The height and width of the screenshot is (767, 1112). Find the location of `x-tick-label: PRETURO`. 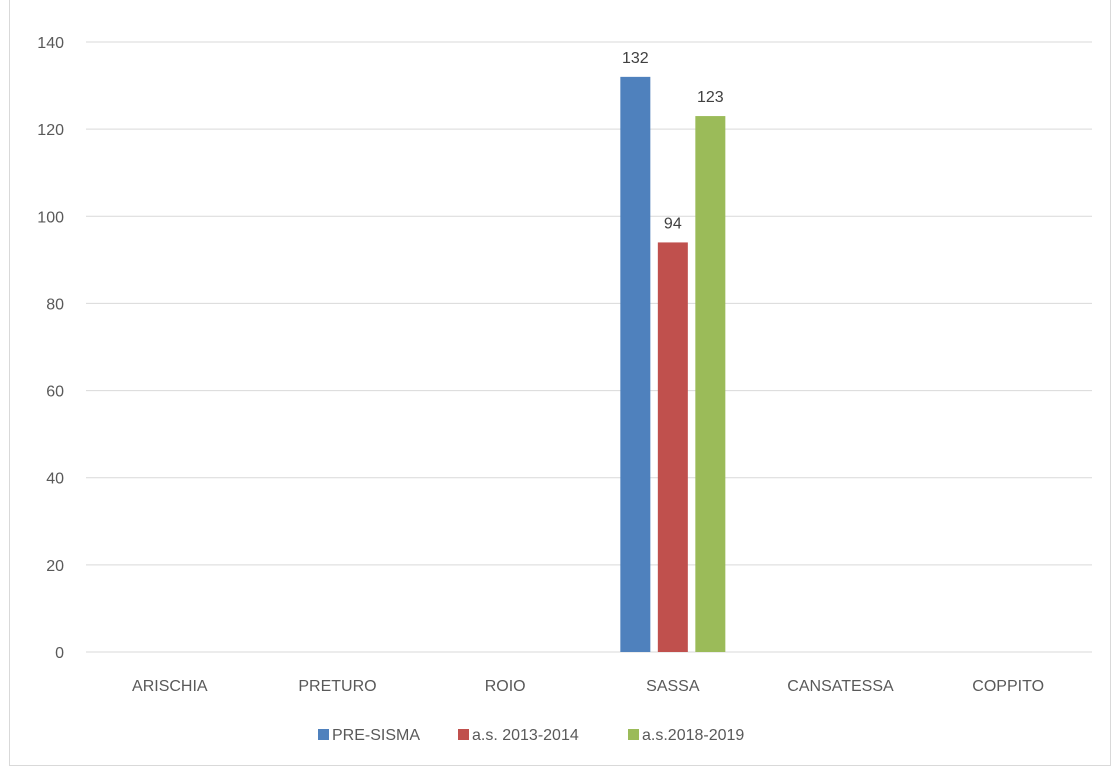

x-tick-label: PRETURO is located at coordinates (337, 686).